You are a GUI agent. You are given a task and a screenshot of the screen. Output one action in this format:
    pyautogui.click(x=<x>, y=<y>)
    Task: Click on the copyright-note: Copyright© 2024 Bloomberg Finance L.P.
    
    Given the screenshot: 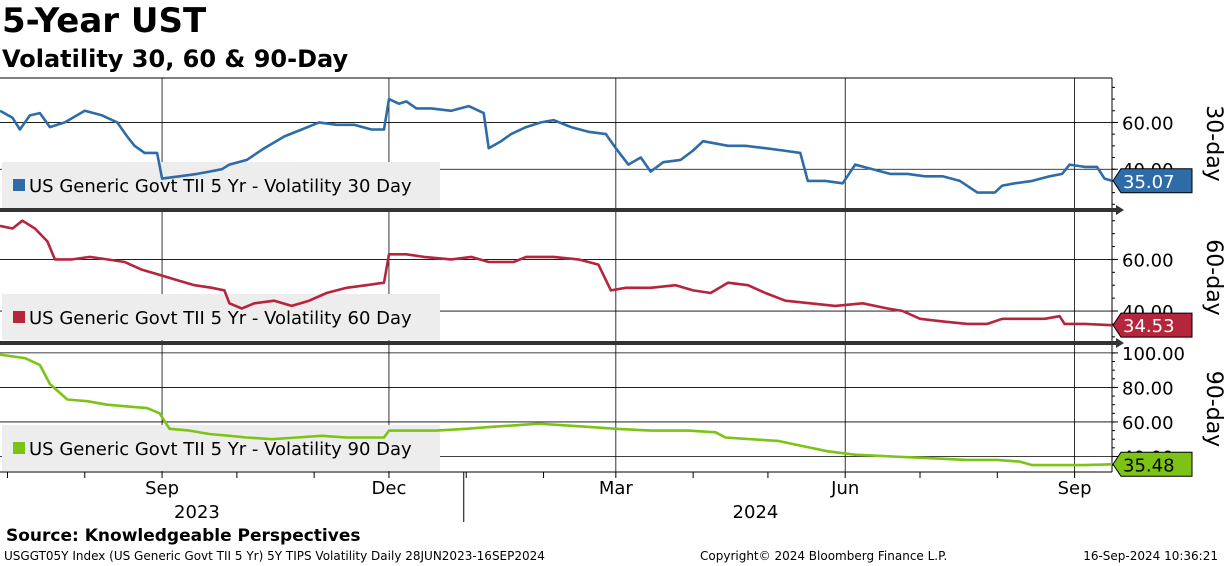 What is the action you would take?
    pyautogui.click(x=824, y=556)
    